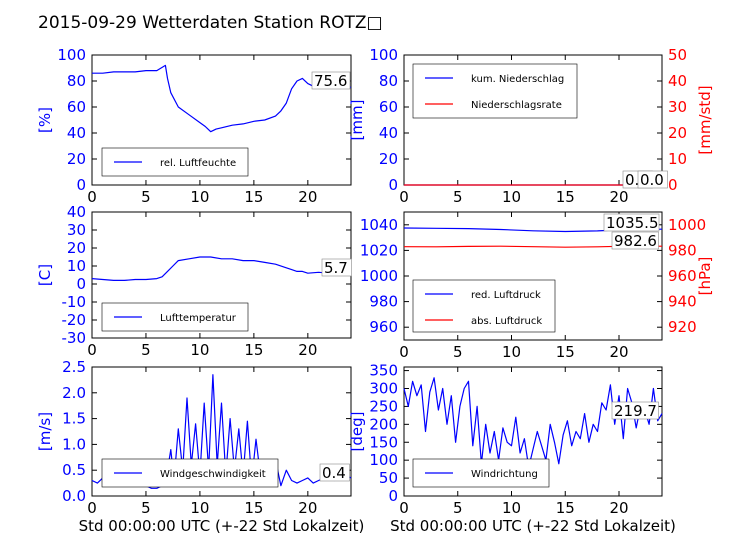  Describe the element at coordinates (506, 321) in the screenshot. I see `legend-label: abs. Luftdruck` at that location.